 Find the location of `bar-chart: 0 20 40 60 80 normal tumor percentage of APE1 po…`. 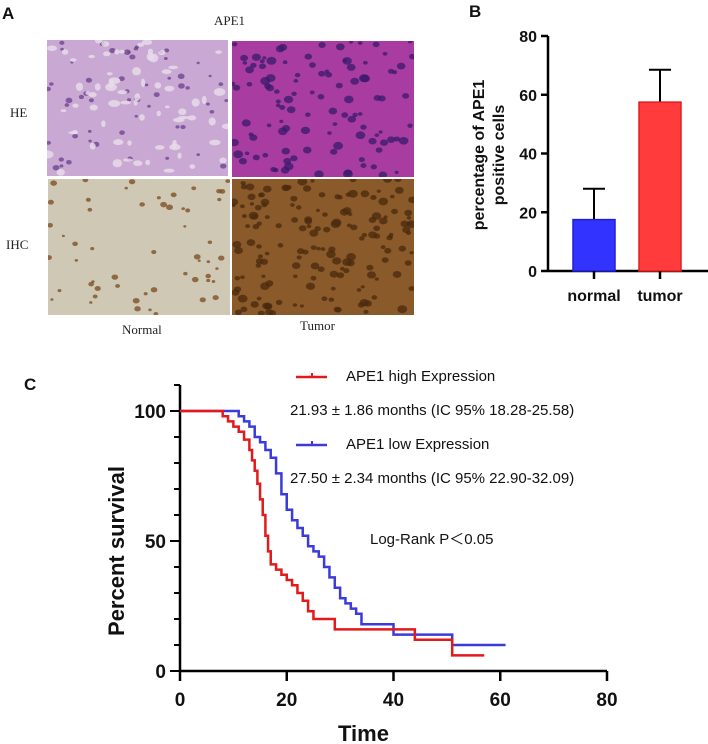

bar-chart: 0 20 40 60 80 normal tumor percentage of APE1 po… is located at coordinates (589, 167).